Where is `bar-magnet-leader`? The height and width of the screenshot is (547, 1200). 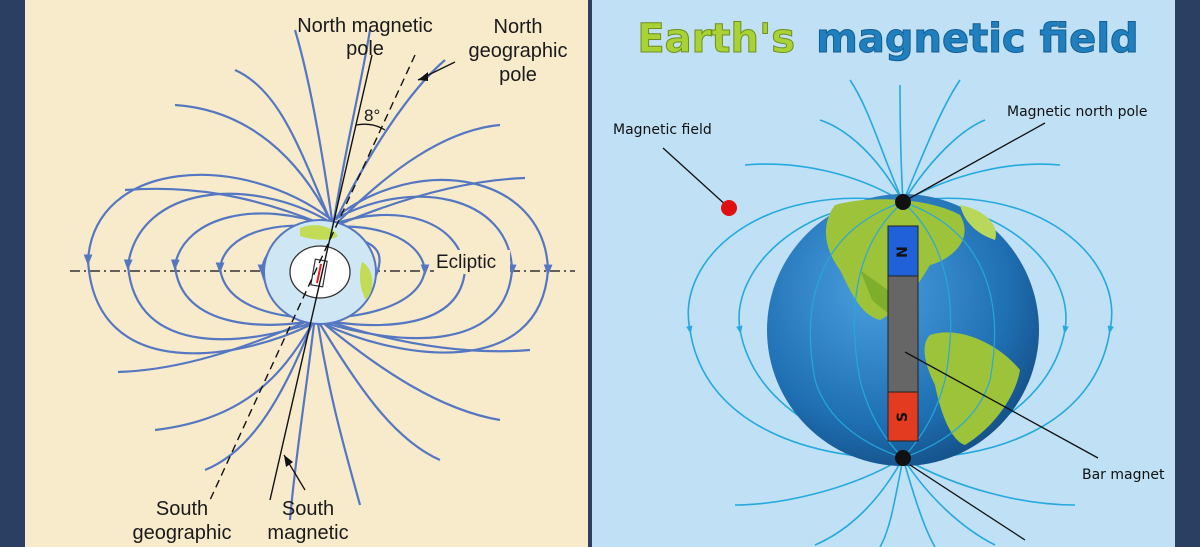 bar-magnet-leader is located at coordinates (1001, 405).